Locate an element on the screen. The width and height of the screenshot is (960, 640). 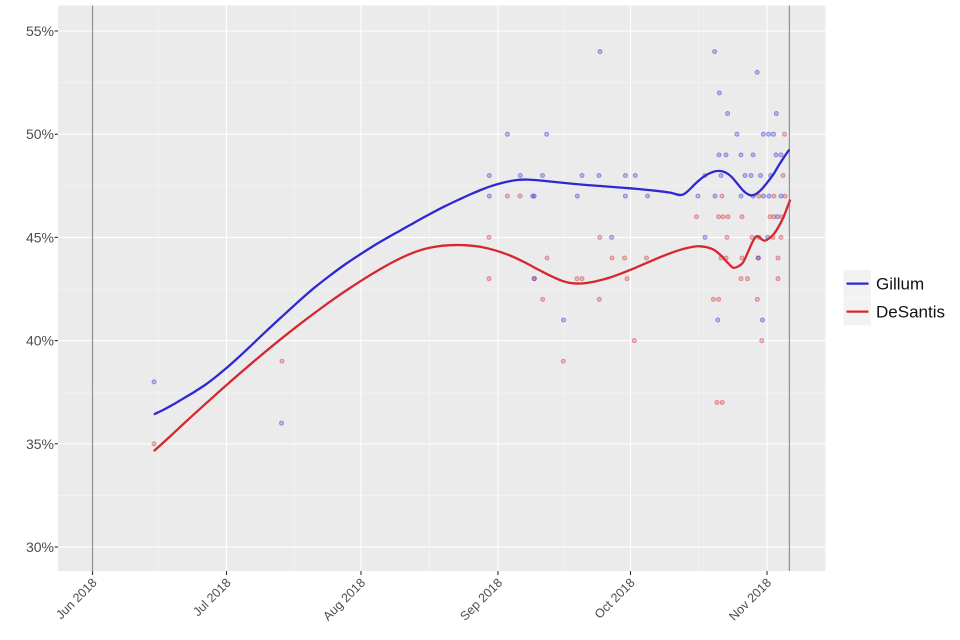
svg-text: 55% is located at coordinates (40, 31).